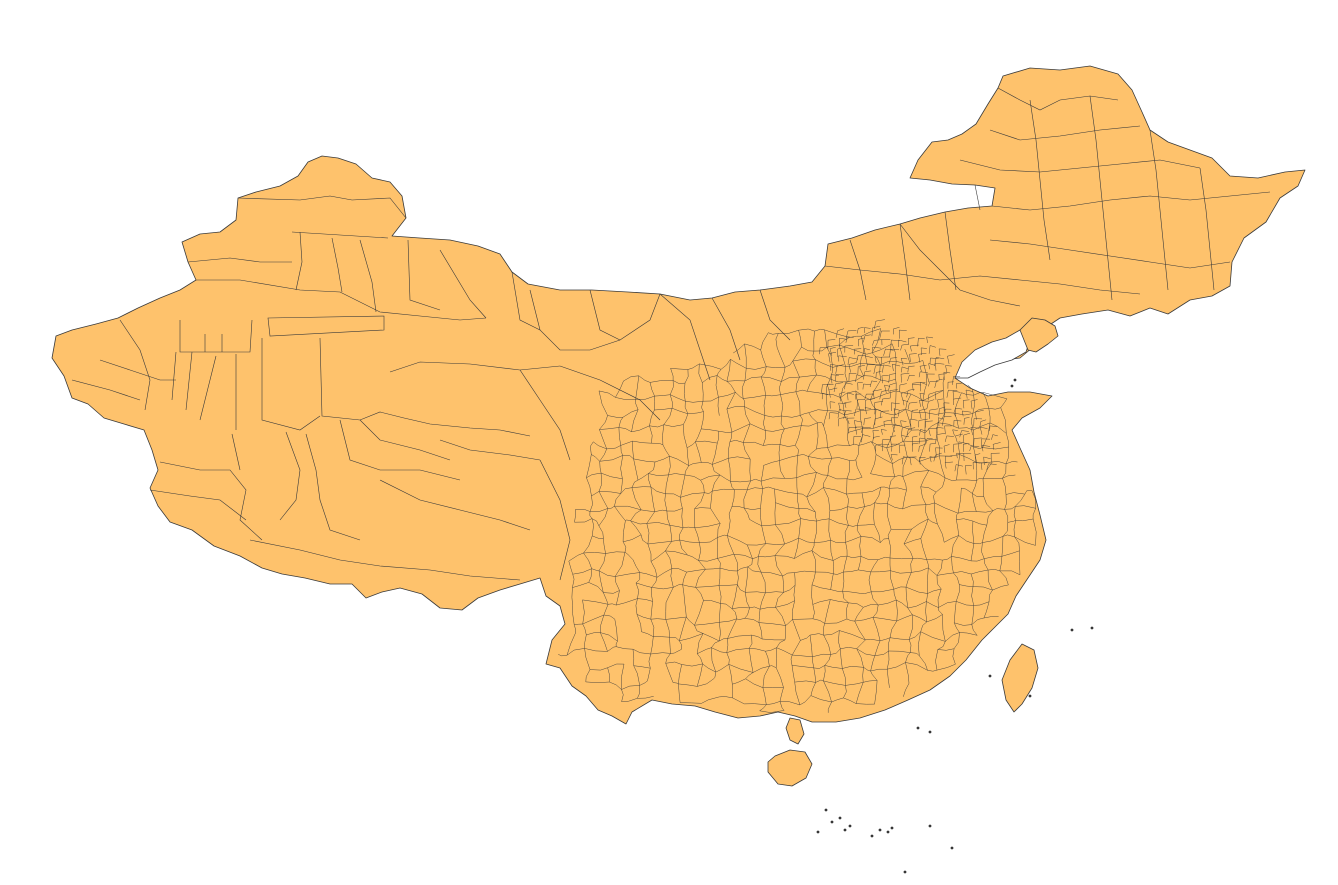 The image size is (1338, 885). Describe the element at coordinates (1020, 678) in the screenshot. I see `taiwan-island` at that location.